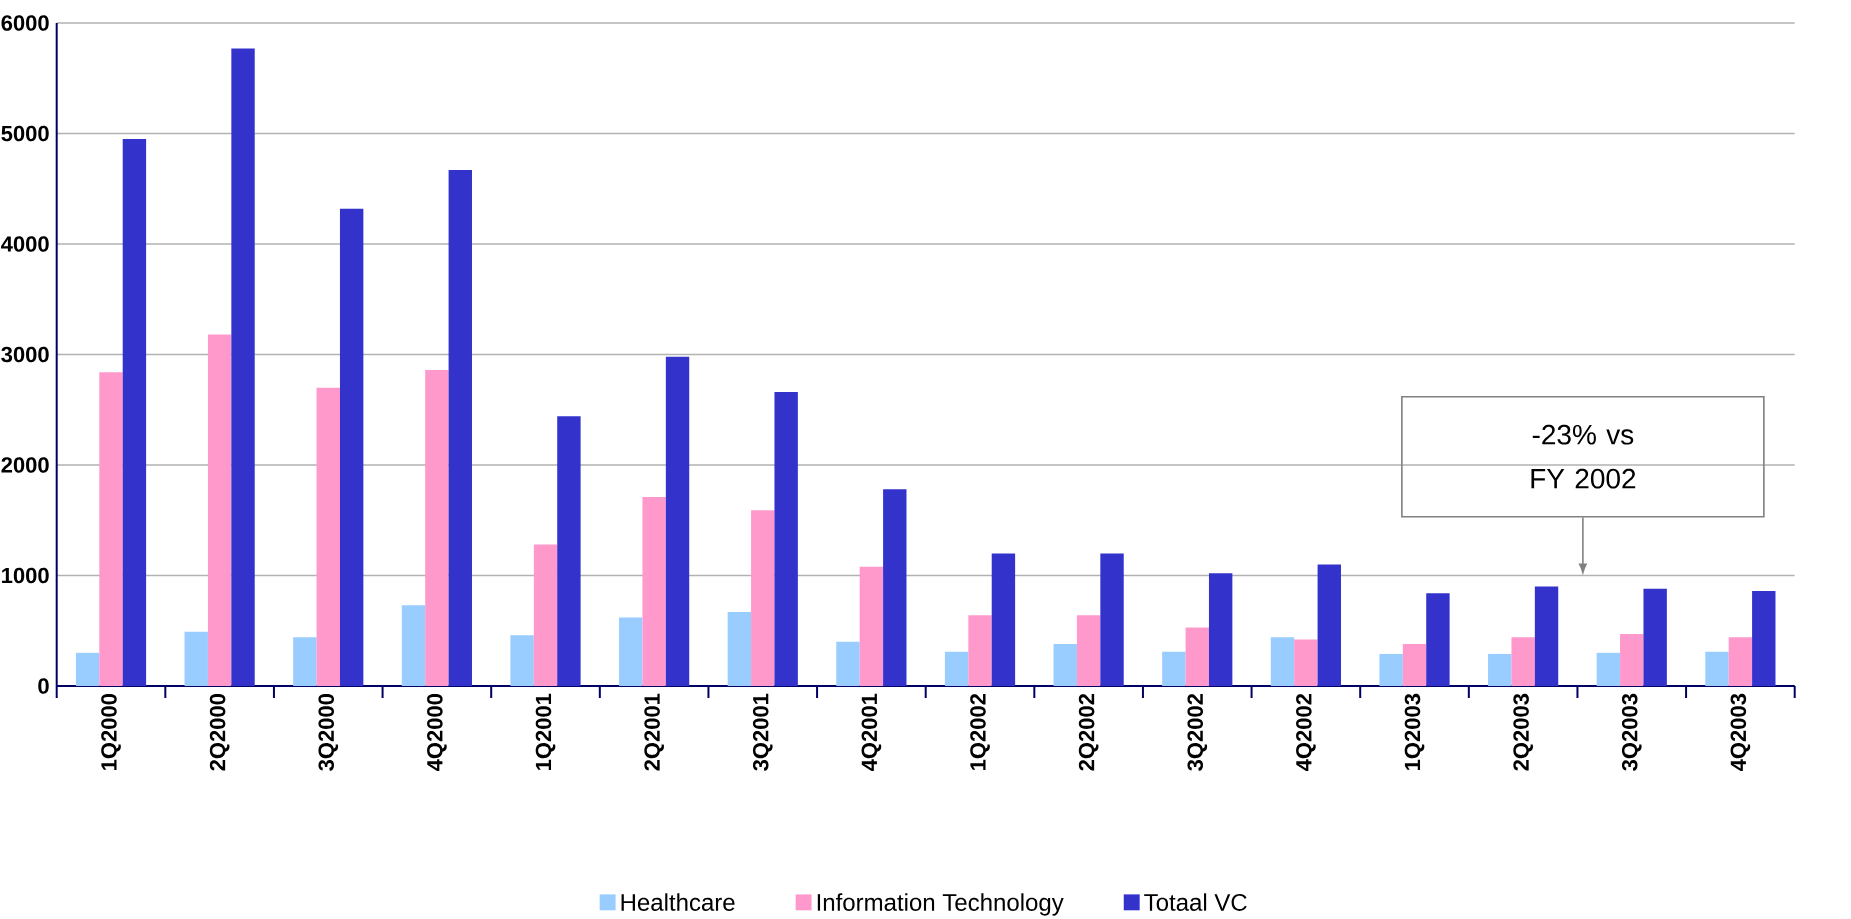  What do you see at coordinates (762, 732) in the screenshot?
I see `x-tick-label: 3Q2001` at bounding box center [762, 732].